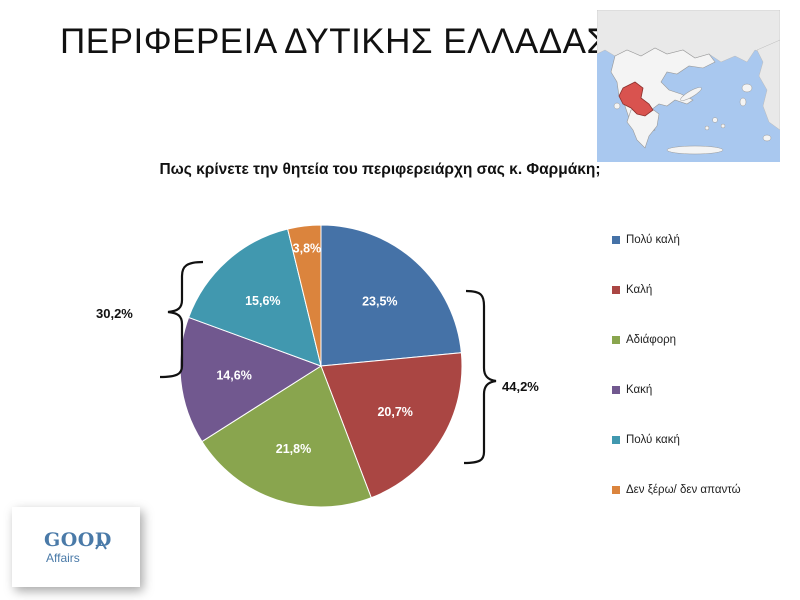 The image size is (800, 600). What do you see at coordinates (747, 88) in the screenshot?
I see `map-island-lesvos` at bounding box center [747, 88].